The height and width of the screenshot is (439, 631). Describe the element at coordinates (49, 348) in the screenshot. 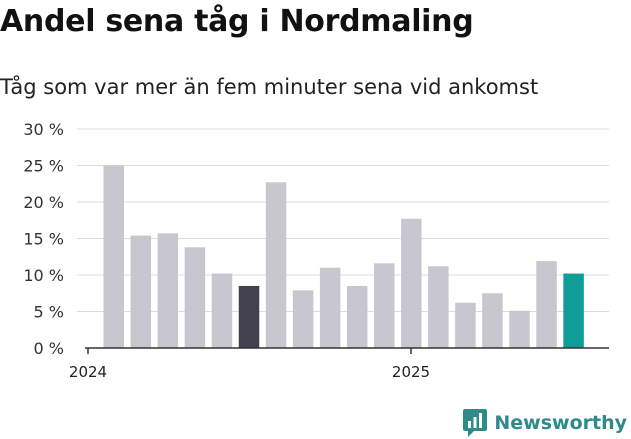

I see `y-tick-label: 0 %` at that location.